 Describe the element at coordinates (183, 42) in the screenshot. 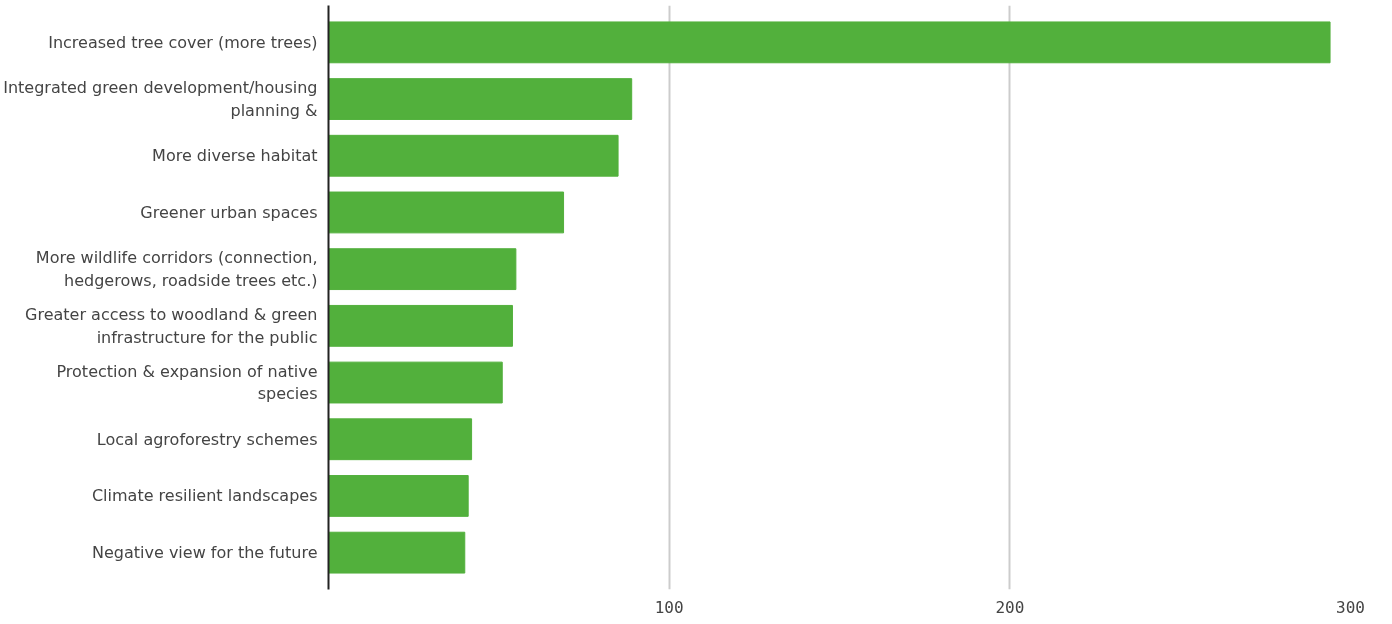

I see `y-tick-label: Increased tree cover (more trees)` at that location.